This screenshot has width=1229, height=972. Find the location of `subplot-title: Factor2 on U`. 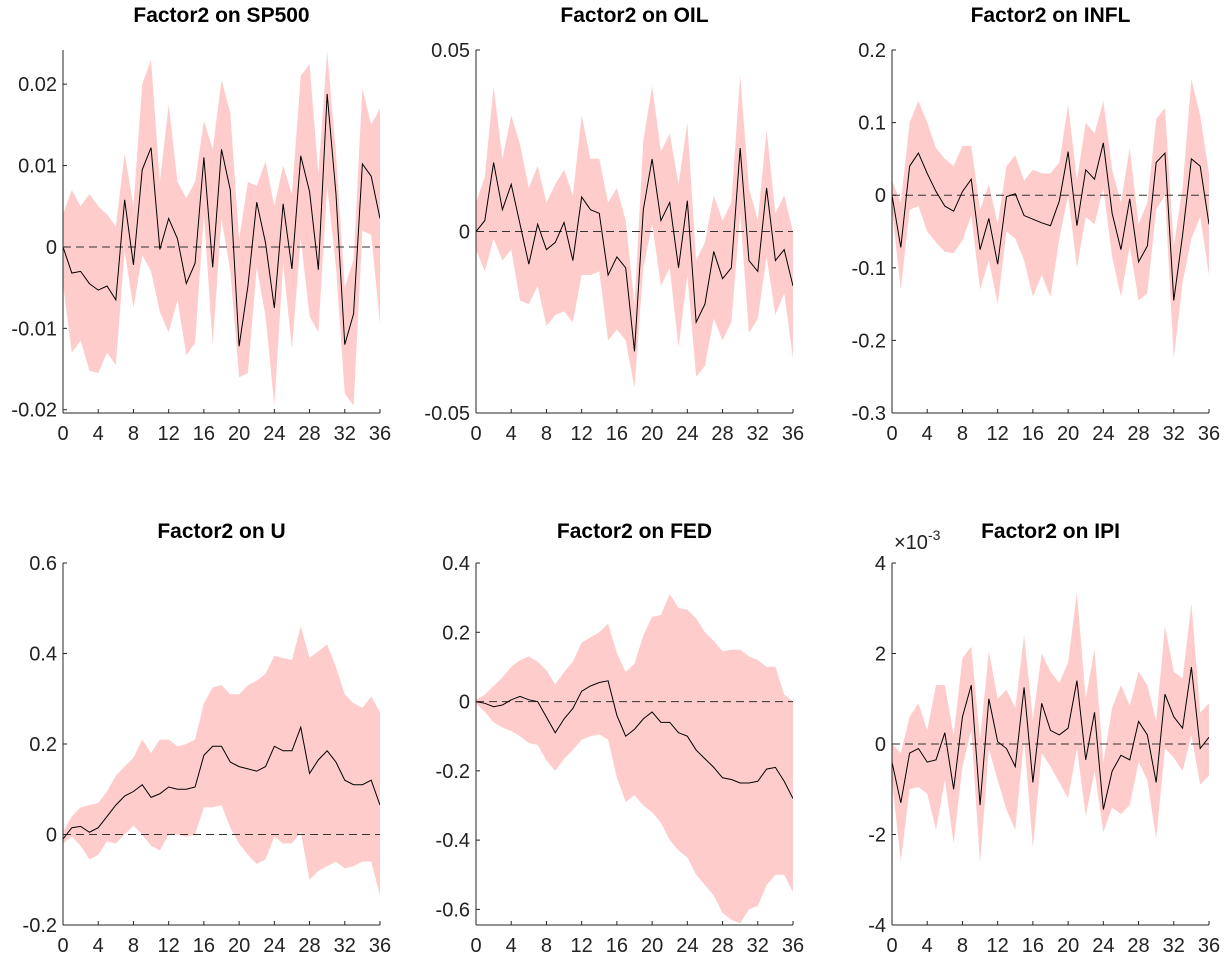

subplot-title: Factor2 on U is located at coordinates (221, 531).